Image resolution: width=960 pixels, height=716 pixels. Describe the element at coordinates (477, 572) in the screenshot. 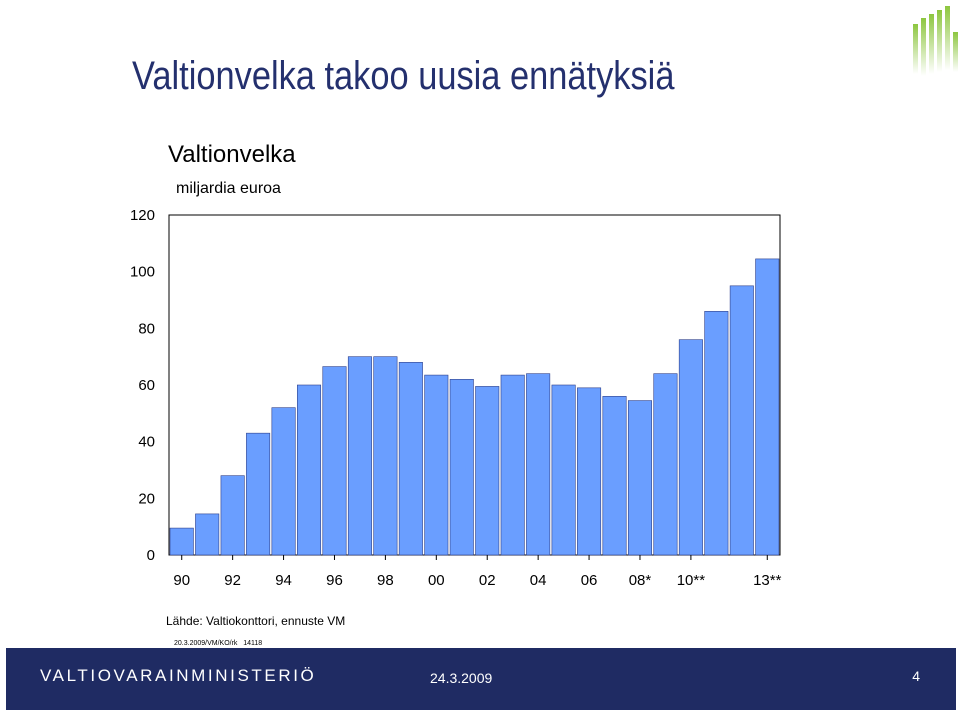

I see `x-axis-ticks: 90 92 94 96 98 00 02 04 06 08* 10** 13**` at that location.